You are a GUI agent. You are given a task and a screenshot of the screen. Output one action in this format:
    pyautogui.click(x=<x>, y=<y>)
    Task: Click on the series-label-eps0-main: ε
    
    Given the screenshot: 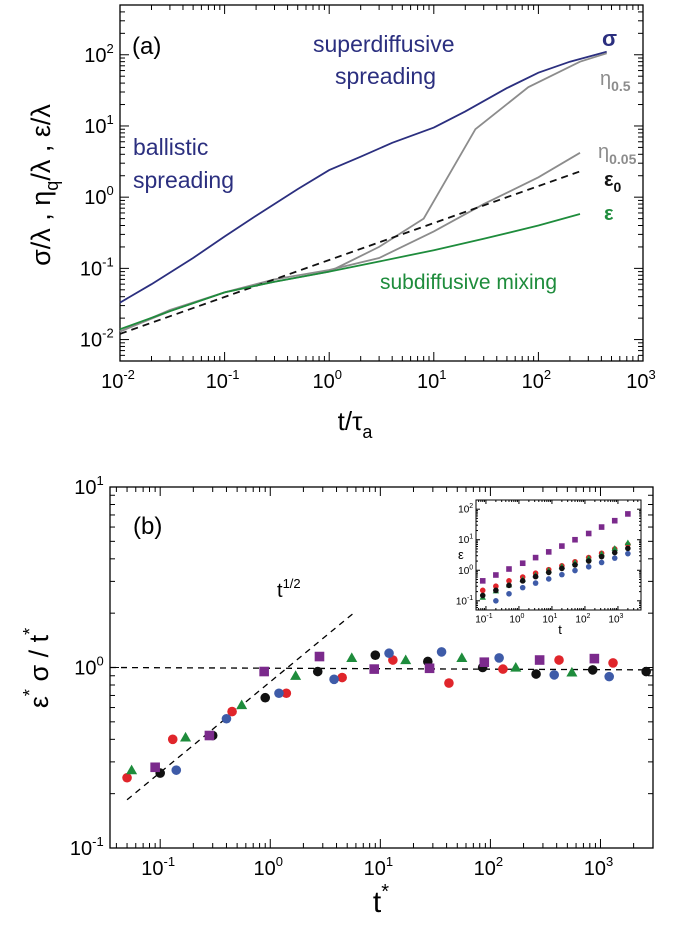 What is the action you would take?
    pyautogui.click(x=609, y=180)
    